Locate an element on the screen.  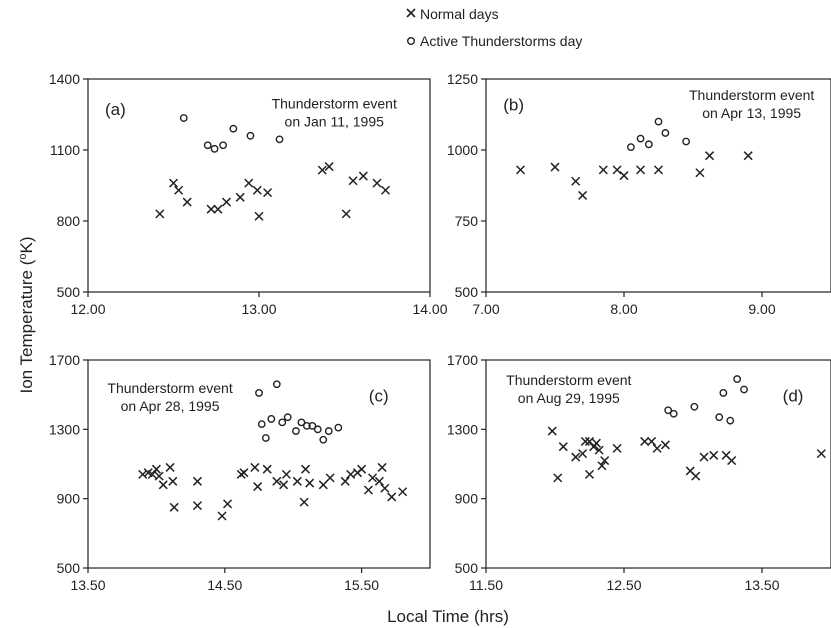
y-tick-label: 1250 is located at coordinates (462, 79).